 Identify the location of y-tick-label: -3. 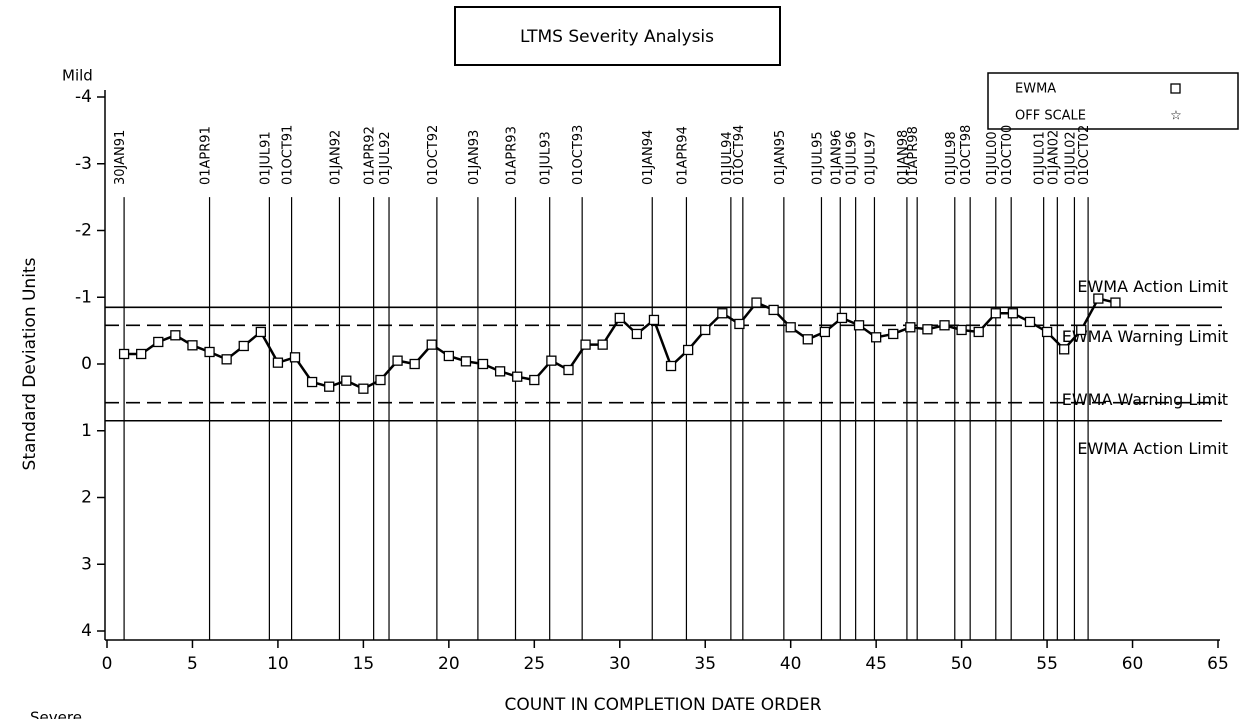
(83, 164).